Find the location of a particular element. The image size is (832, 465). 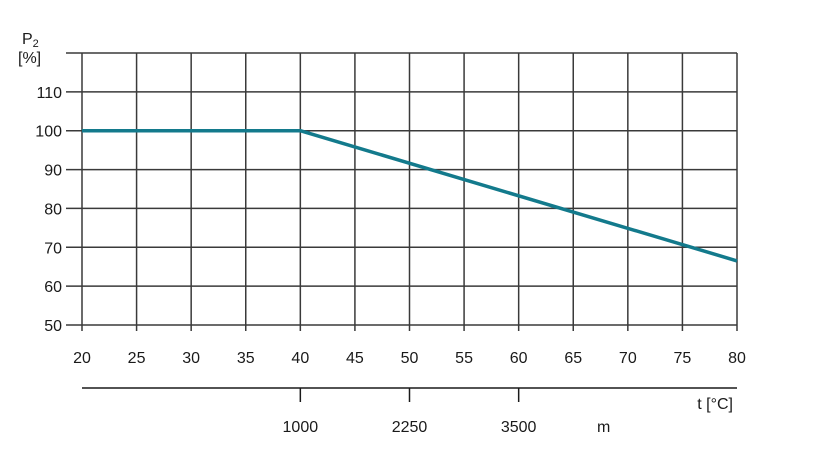

y-tick-labels: 50 60 70 80 90 100 110 is located at coordinates (48, 210).